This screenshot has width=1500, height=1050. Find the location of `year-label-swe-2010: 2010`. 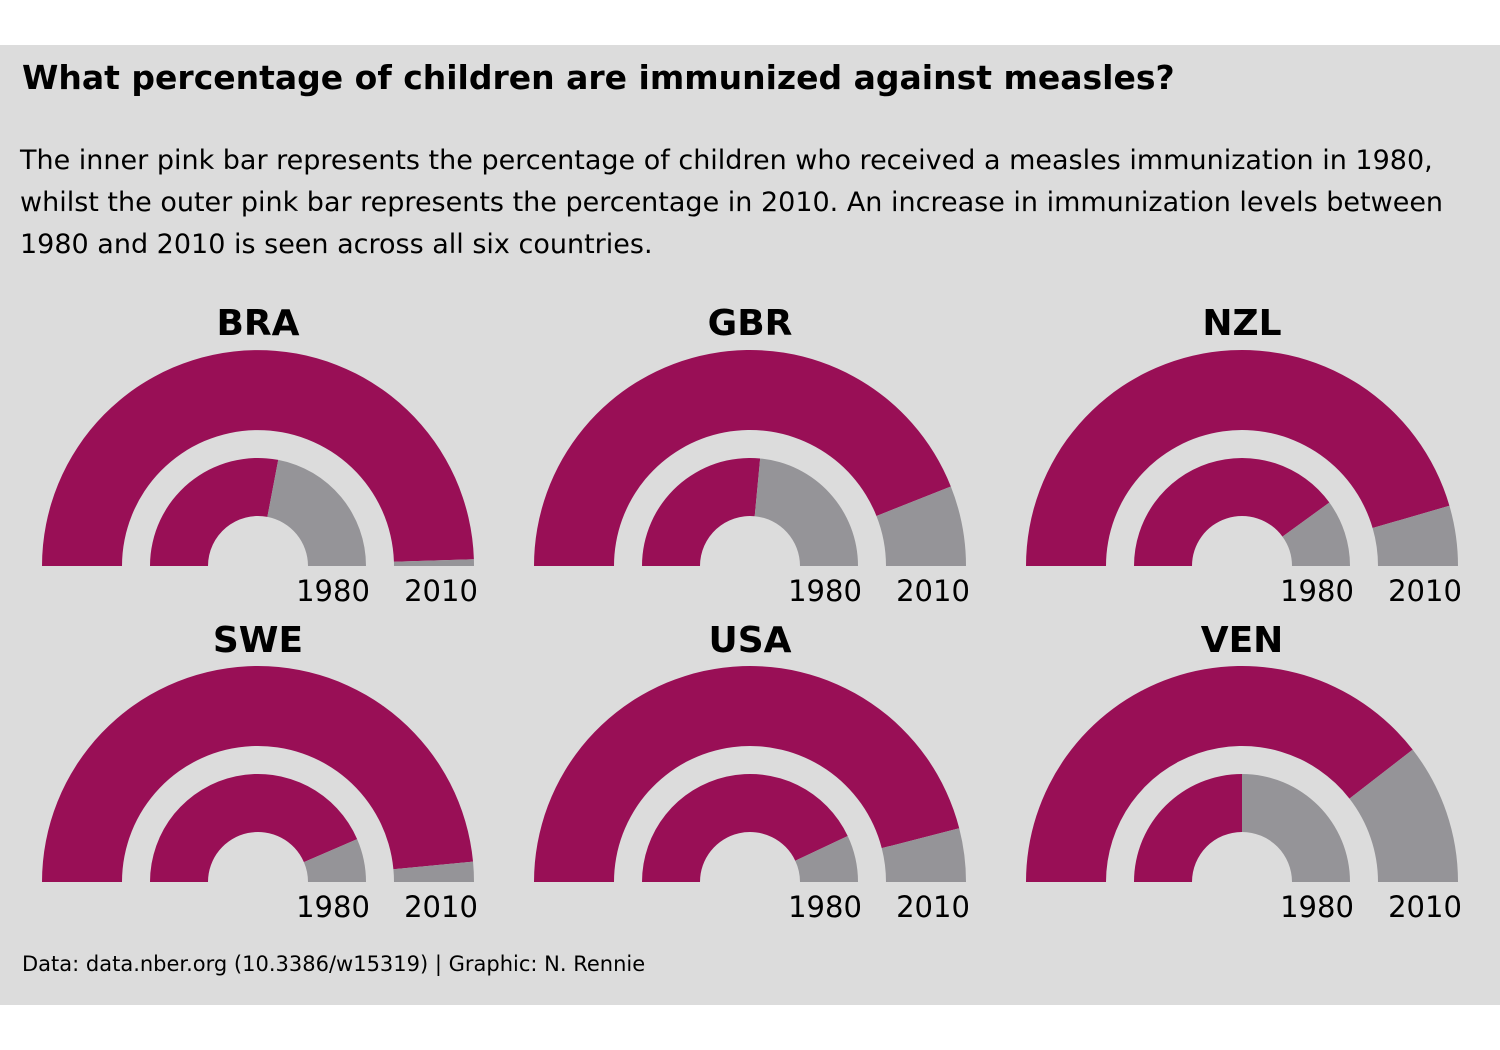

year-label-swe-2010: 2010 is located at coordinates (441, 907).